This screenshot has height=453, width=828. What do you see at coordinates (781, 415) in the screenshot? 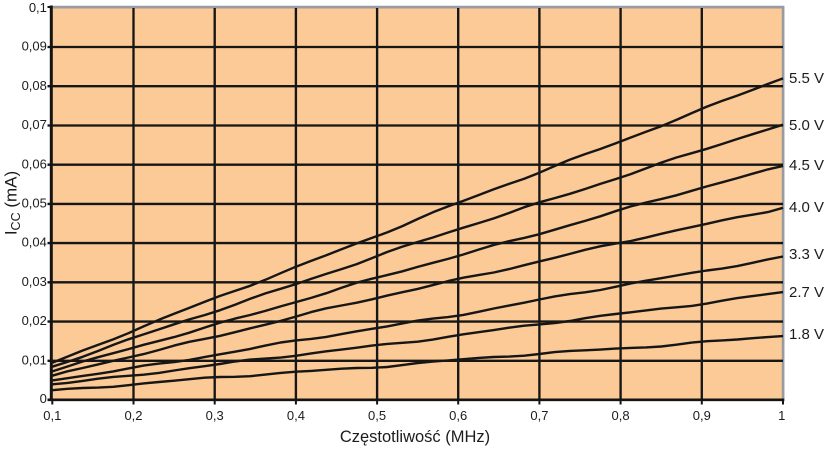
I see `svg-text: 1` at bounding box center [781, 415].